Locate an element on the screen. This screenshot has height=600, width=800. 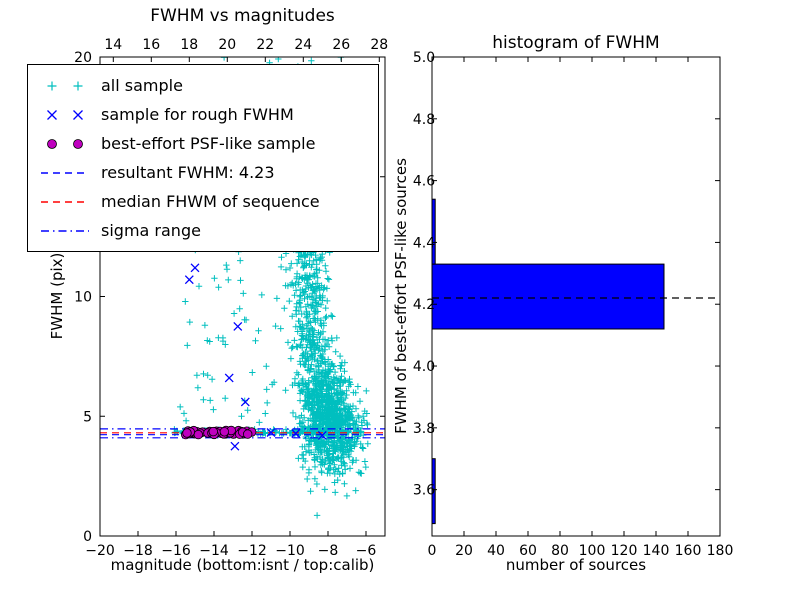
legend-item: sample for rough FWHM is located at coordinates (203, 114).